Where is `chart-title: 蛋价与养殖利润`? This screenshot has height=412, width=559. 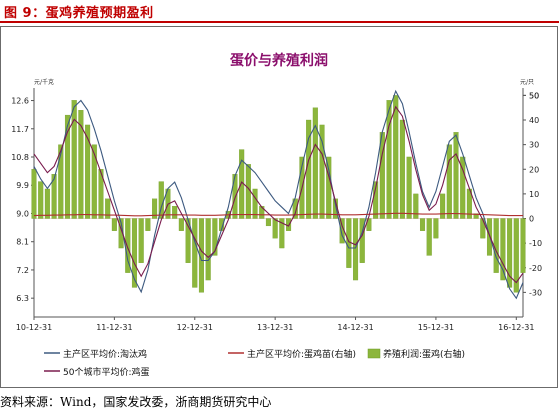 chart-title: 蛋价与养殖利润 is located at coordinates (279, 60).